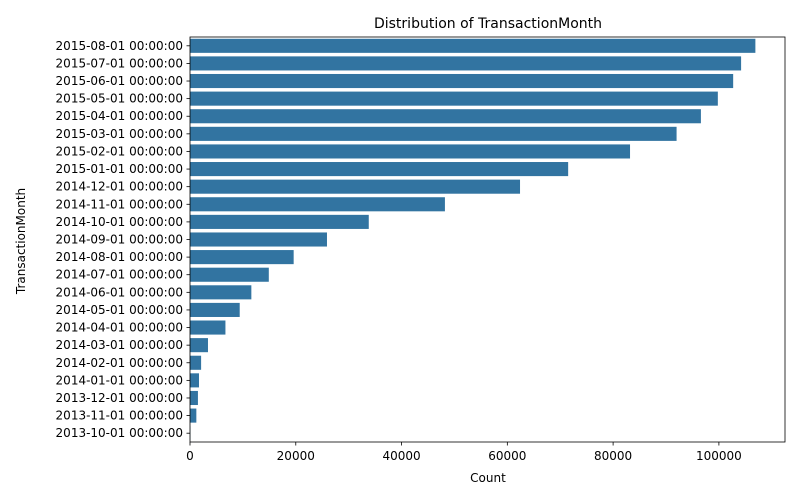 The image size is (800, 500). What do you see at coordinates (464, 452) in the screenshot?
I see `x-axis-ticks: 0 20000 40000 60000 80000 100000` at bounding box center [464, 452].